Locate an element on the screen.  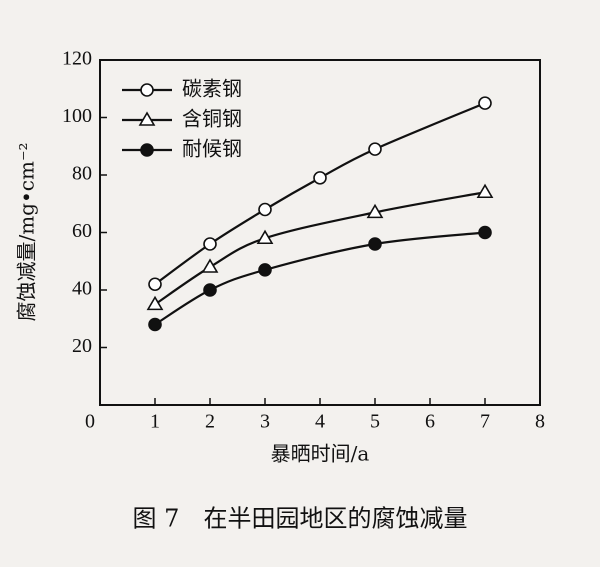
legend-text: 碳素钢 is located at coordinates (212, 89).